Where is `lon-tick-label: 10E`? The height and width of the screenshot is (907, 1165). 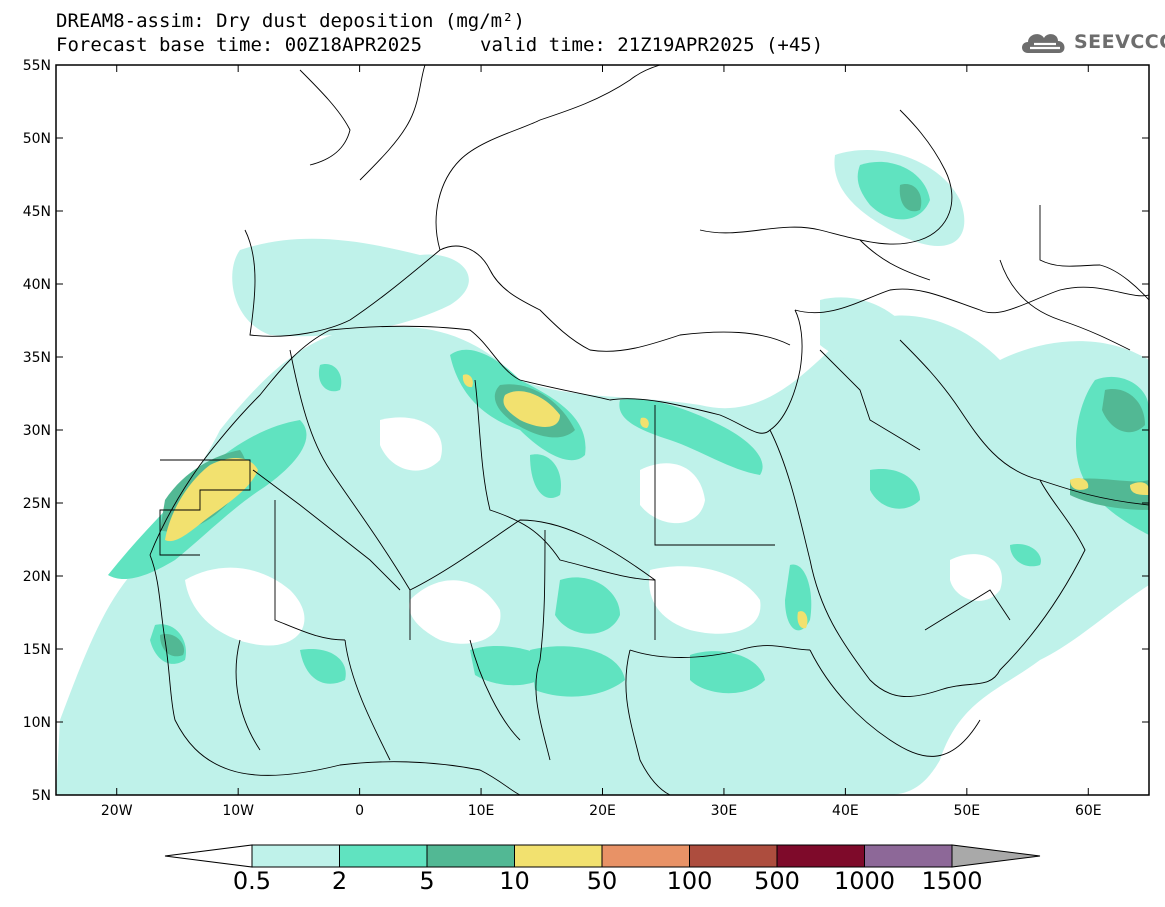 lon-tick-label: 10E is located at coordinates (481, 811).